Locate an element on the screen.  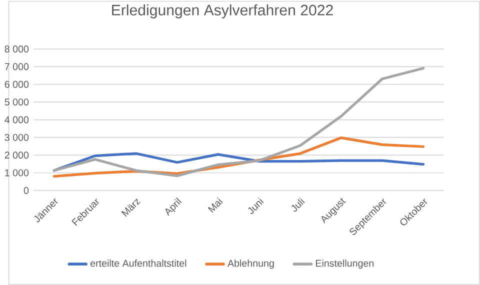
x-tick-label: Juni is located at coordinates (256, 206).